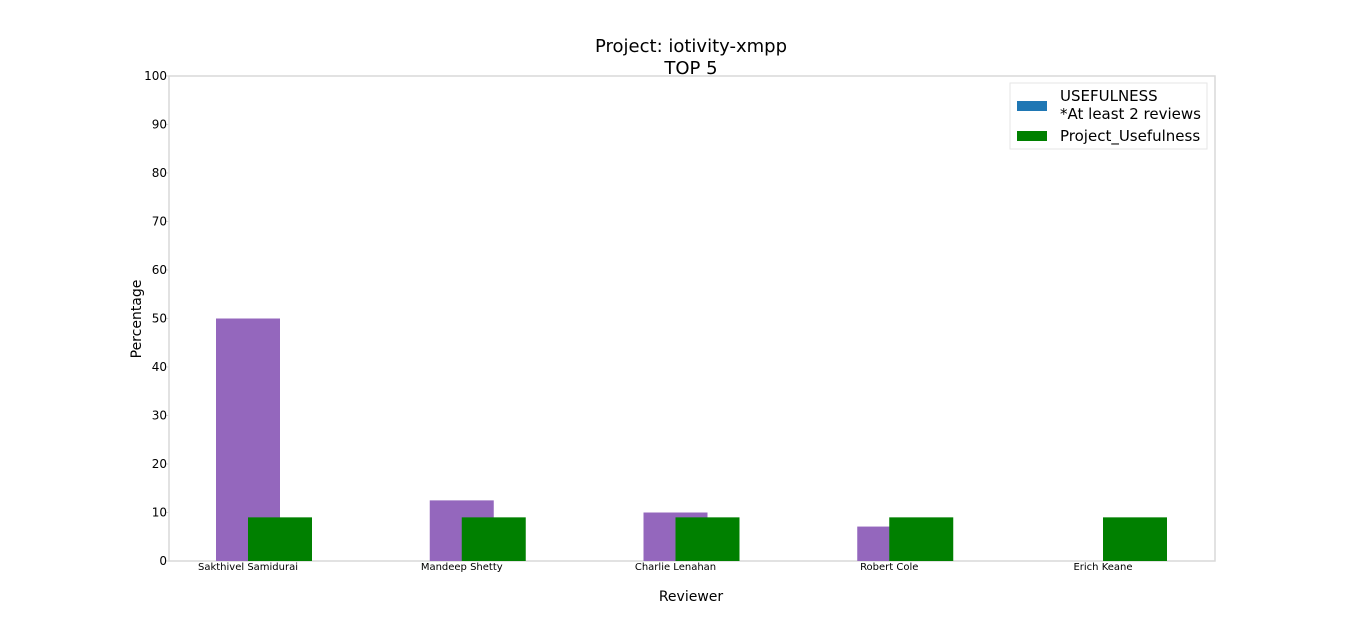 The image size is (1350, 630). Describe the element at coordinates (691, 46) in the screenshot. I see `chart-title-line-1: Project: iotivity-xmpp` at that location.